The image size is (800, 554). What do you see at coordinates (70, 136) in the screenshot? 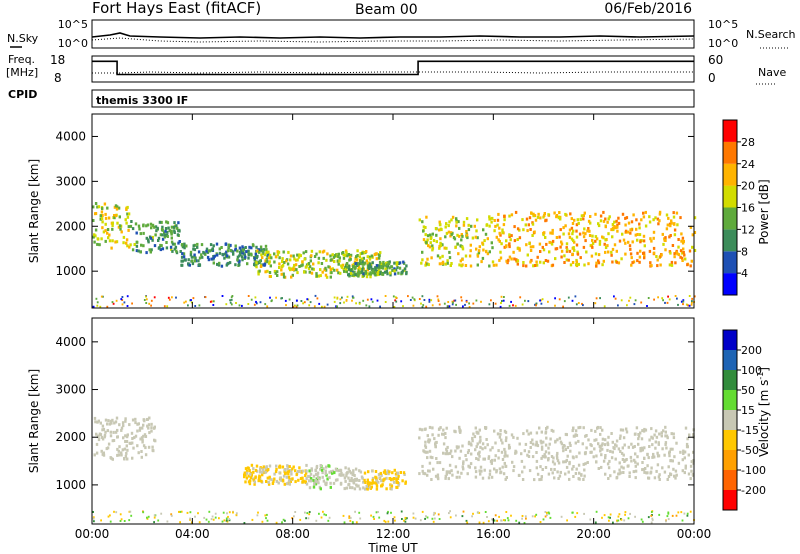
I see `y-tick-label: 4000` at bounding box center [70, 136].